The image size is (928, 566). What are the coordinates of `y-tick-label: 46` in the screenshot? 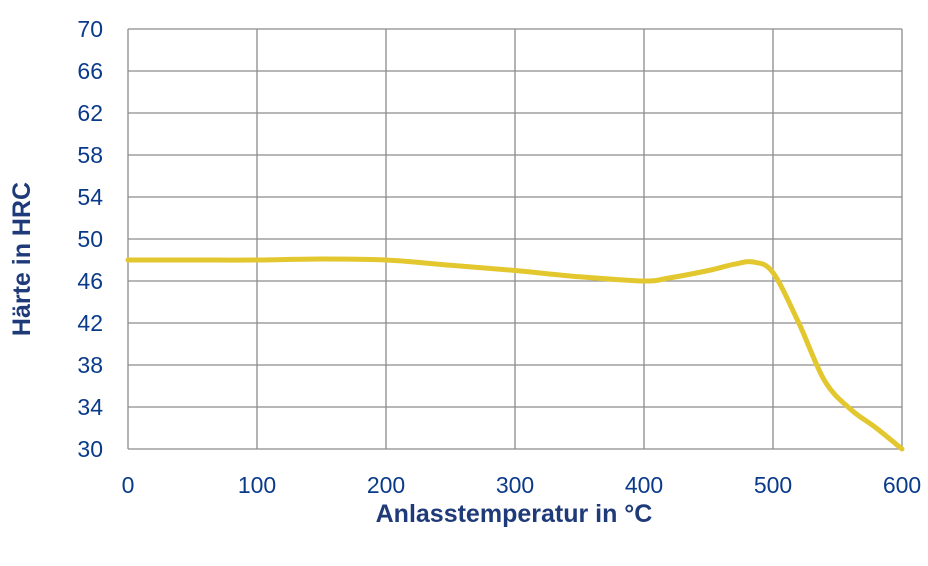 It's located at (90, 281).